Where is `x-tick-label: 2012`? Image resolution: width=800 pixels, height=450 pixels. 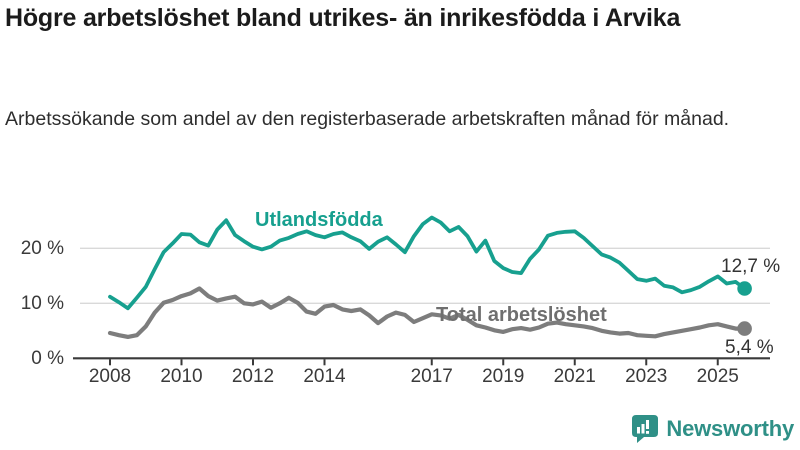
x-tick-label: 2012 is located at coordinates (253, 376).